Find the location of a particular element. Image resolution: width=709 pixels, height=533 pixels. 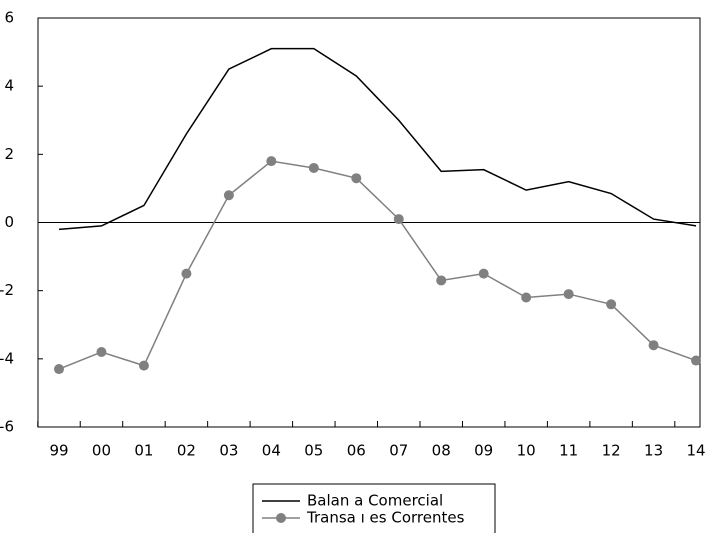

y-tick-label: 0 is located at coordinates (9, 222).